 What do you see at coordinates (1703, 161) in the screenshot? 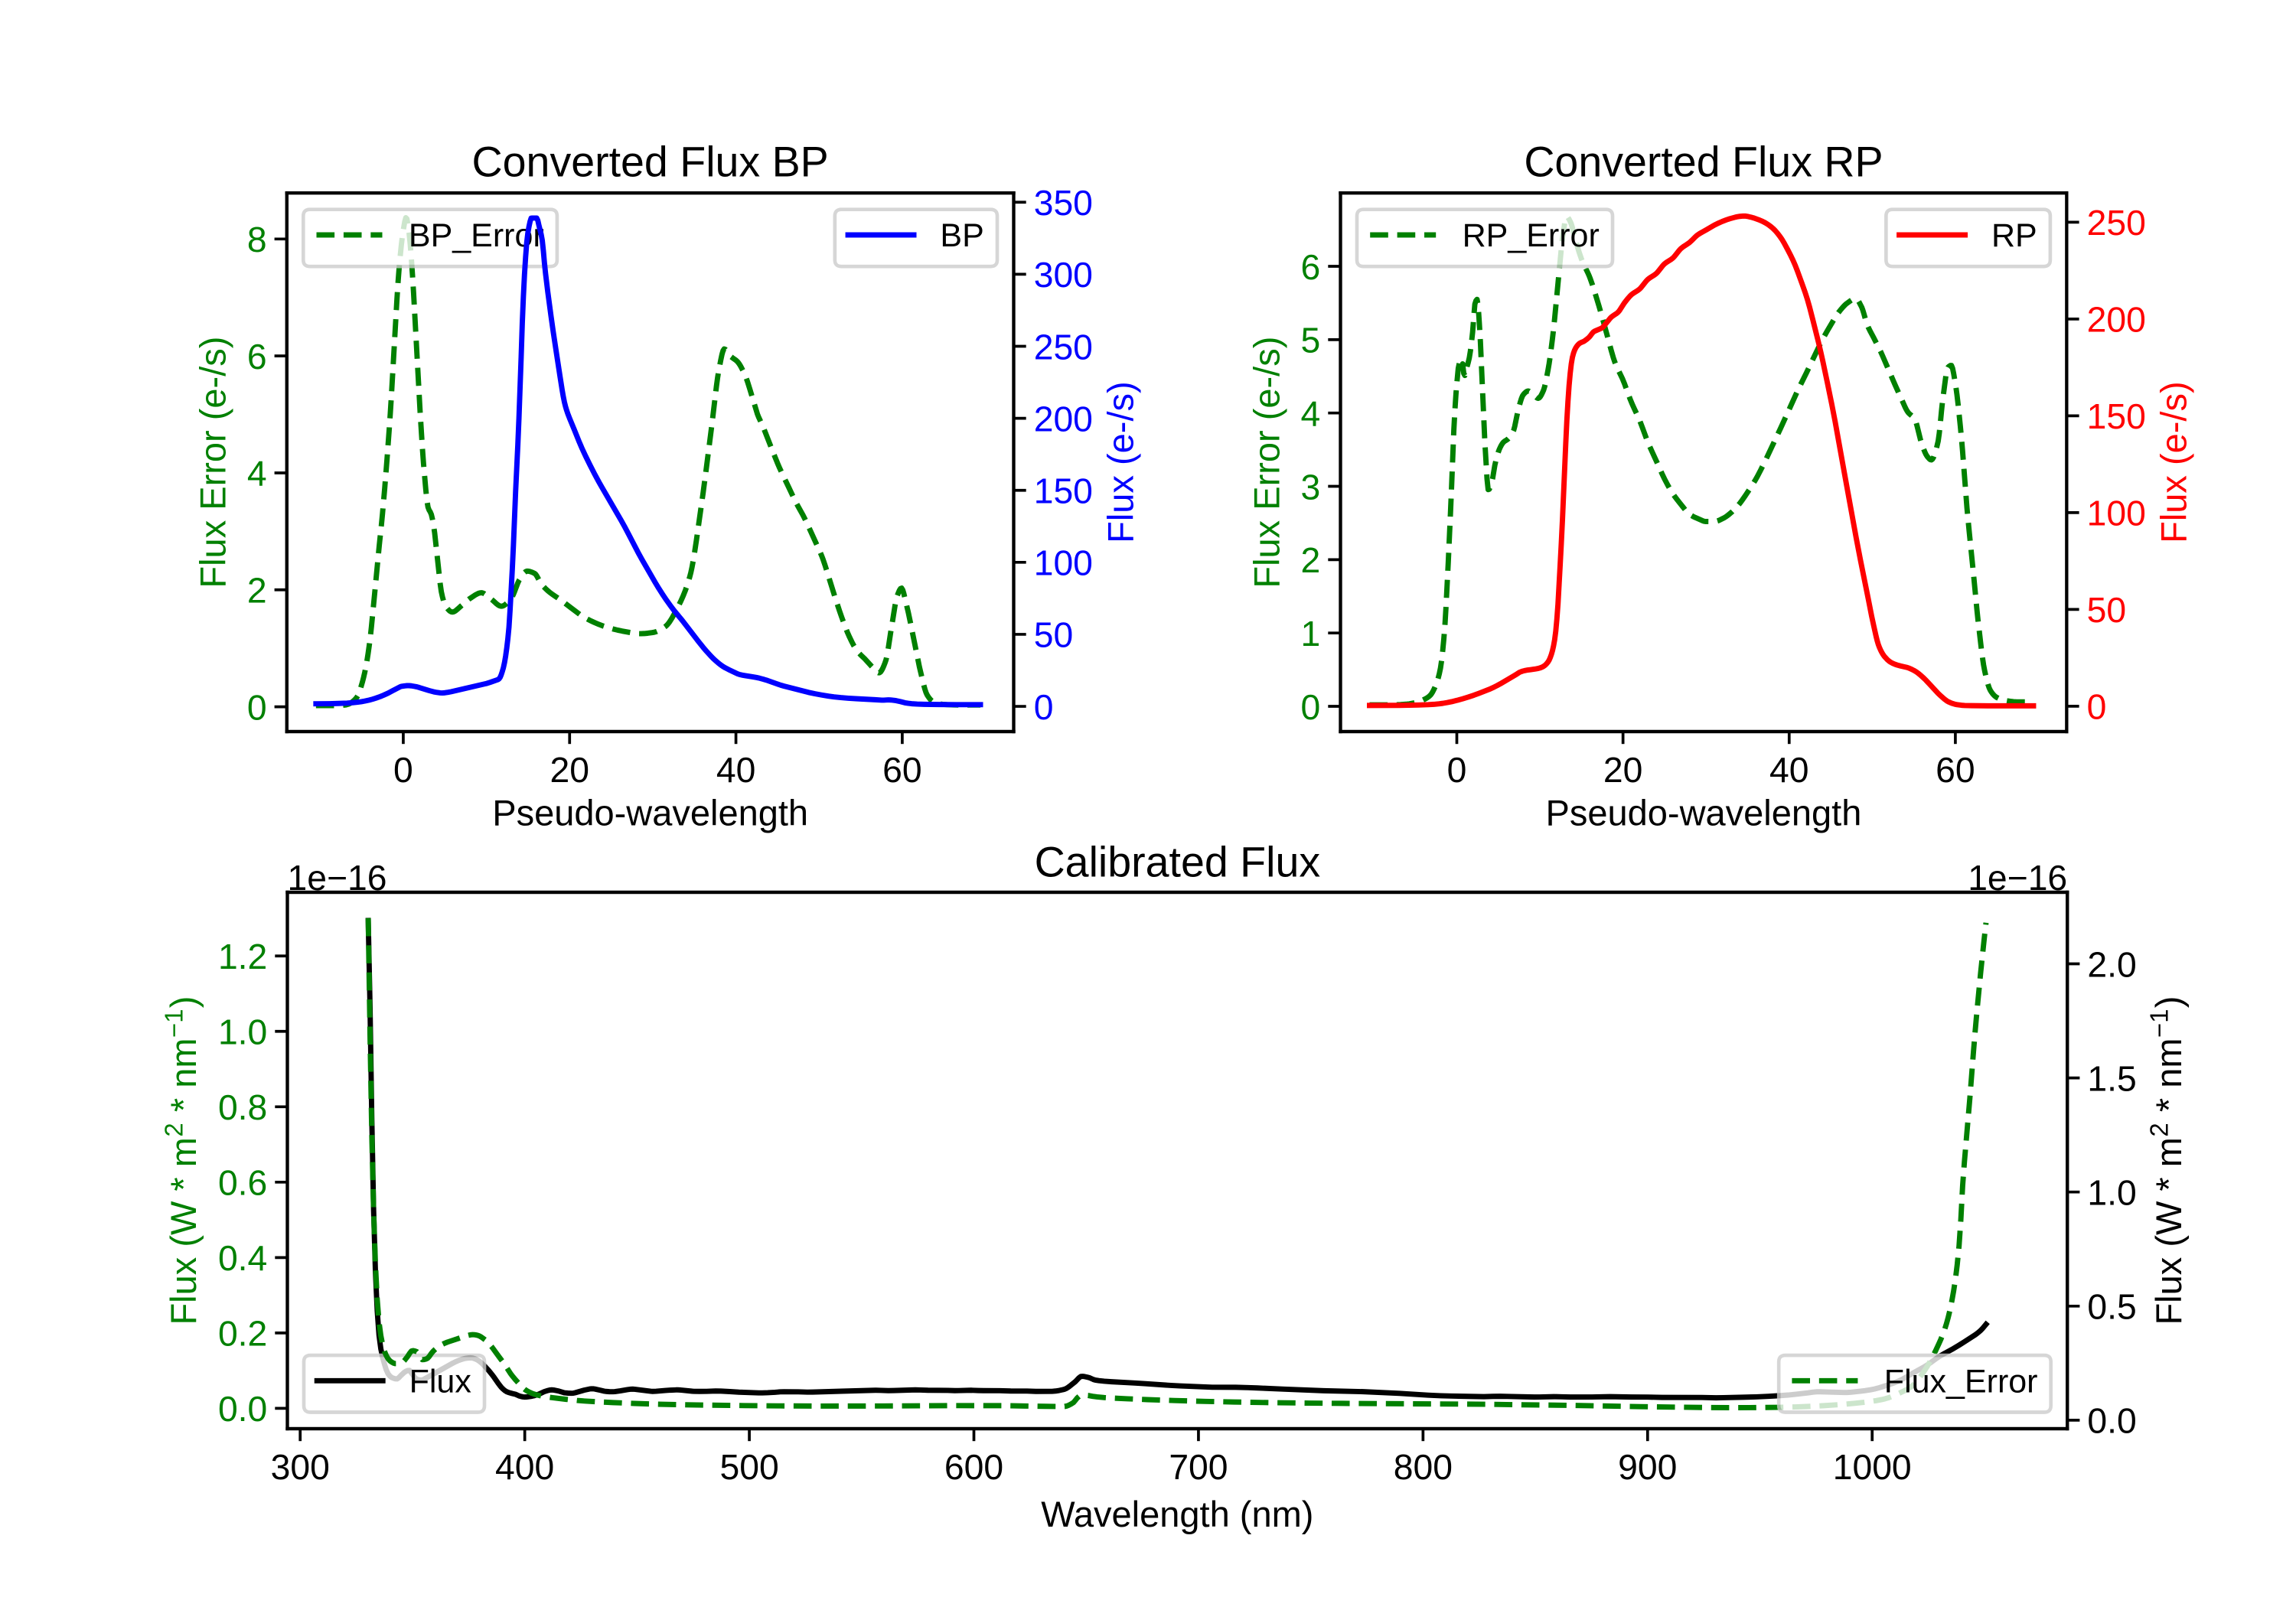
I see `svg-text: Converted Flux RP` at bounding box center [1703, 161].